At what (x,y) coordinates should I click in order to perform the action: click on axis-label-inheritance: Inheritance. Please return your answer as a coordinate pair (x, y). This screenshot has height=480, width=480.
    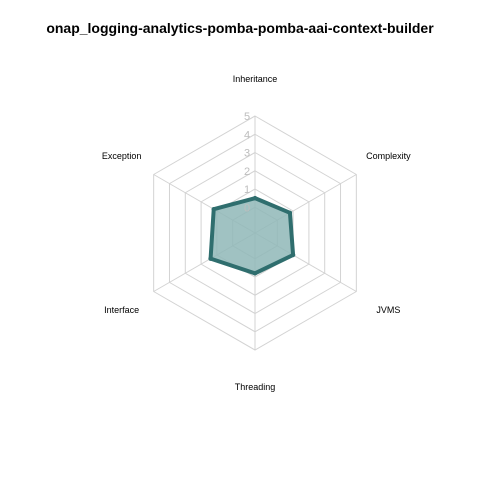
    Looking at the image, I should click on (255, 79).